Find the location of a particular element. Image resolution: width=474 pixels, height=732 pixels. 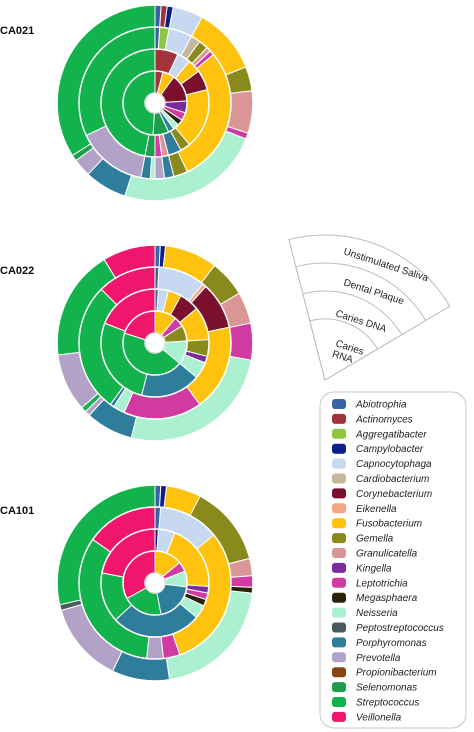

legend-label-abiotrophia: Abiotrophia is located at coordinates (381, 405).